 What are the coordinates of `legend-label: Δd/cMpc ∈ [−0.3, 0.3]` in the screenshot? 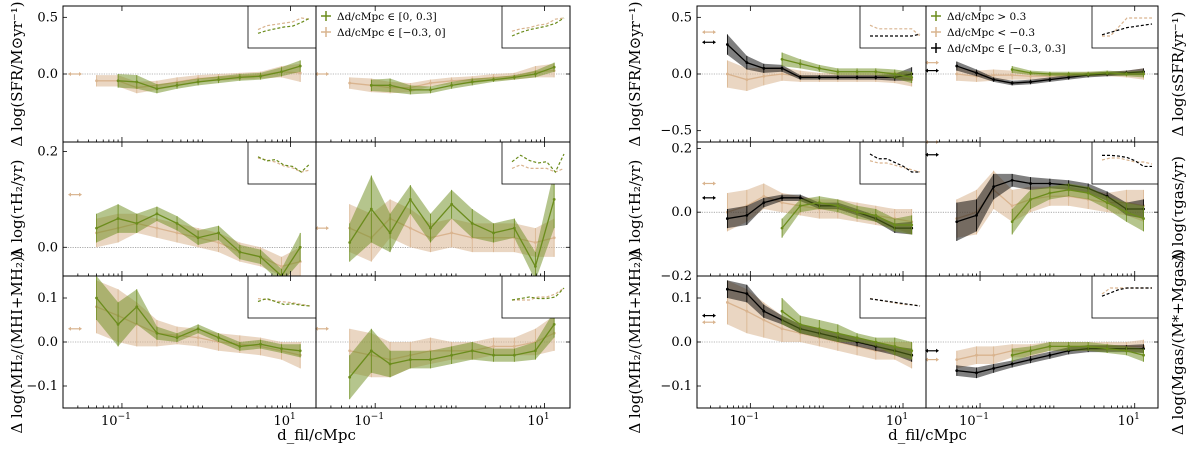 It's located at (1006, 49).